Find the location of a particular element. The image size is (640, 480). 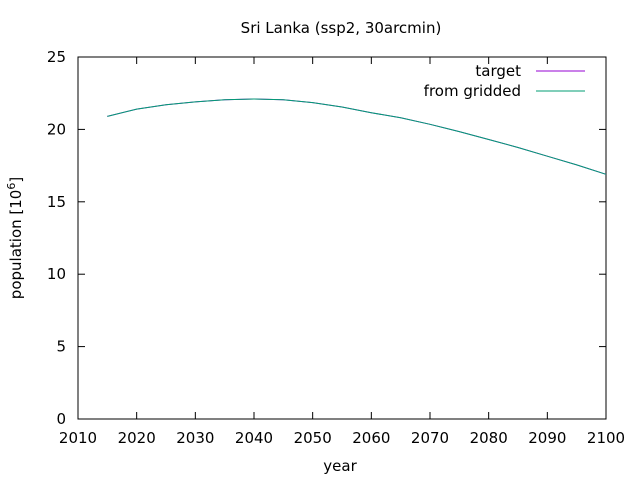

y-axis-label: population [106] is located at coordinates (15, 238).